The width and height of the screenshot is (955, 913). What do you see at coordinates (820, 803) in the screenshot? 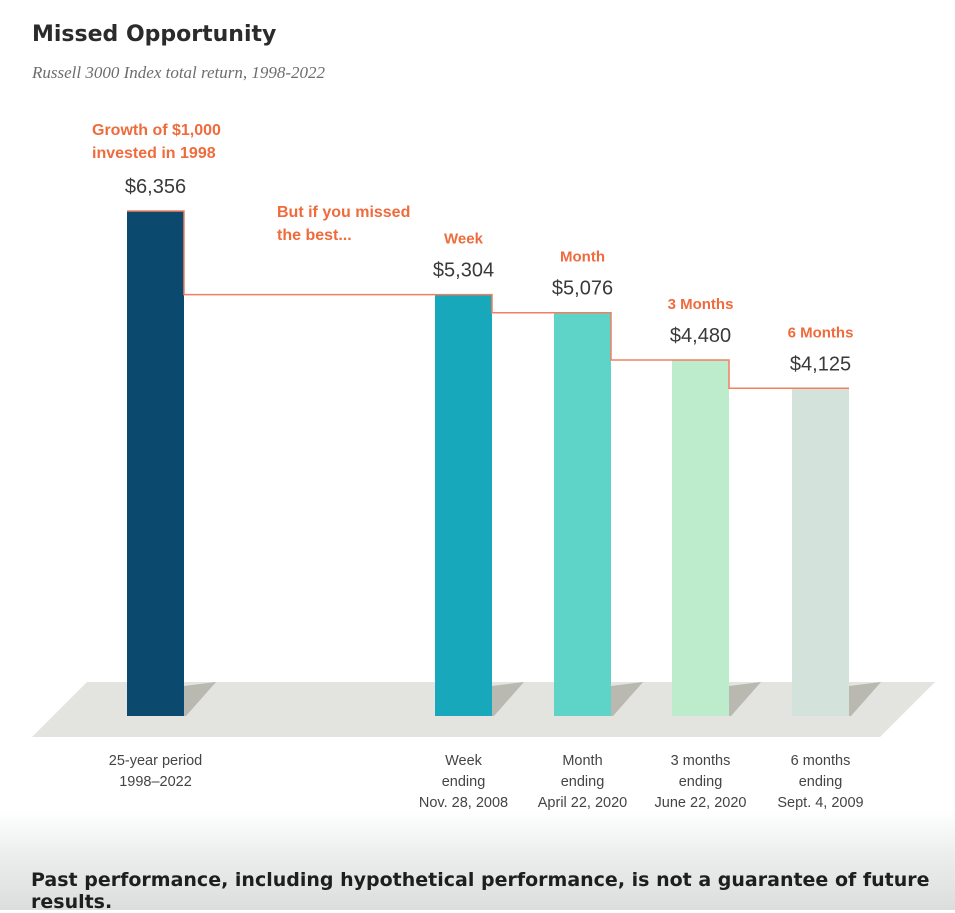
I see `category-label: Sept. 4, 2009` at bounding box center [820, 803].